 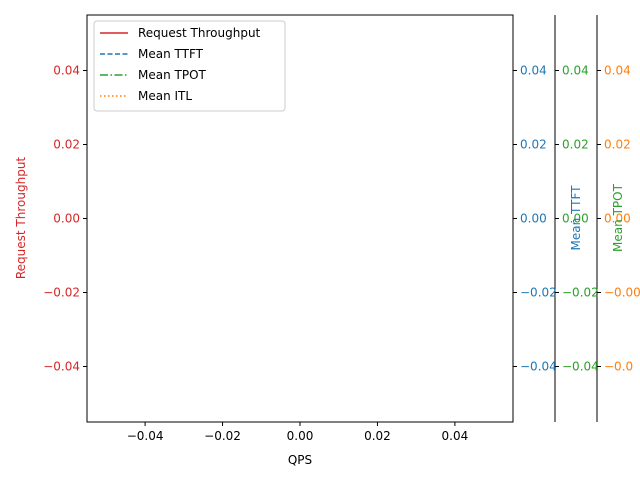 I want to click on y-tick-label: −0.00, so click(x=622, y=293).